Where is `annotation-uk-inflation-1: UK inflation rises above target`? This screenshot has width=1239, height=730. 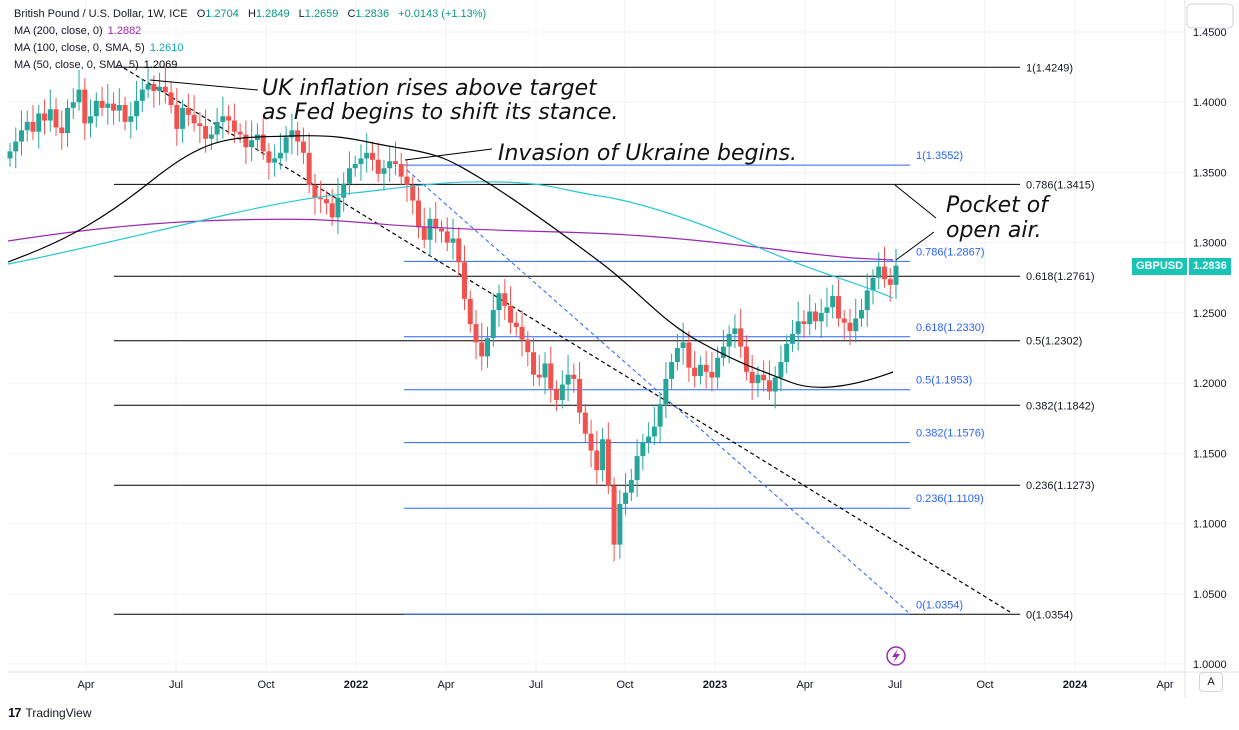 annotation-uk-inflation-1: UK inflation rises above target is located at coordinates (430, 88).